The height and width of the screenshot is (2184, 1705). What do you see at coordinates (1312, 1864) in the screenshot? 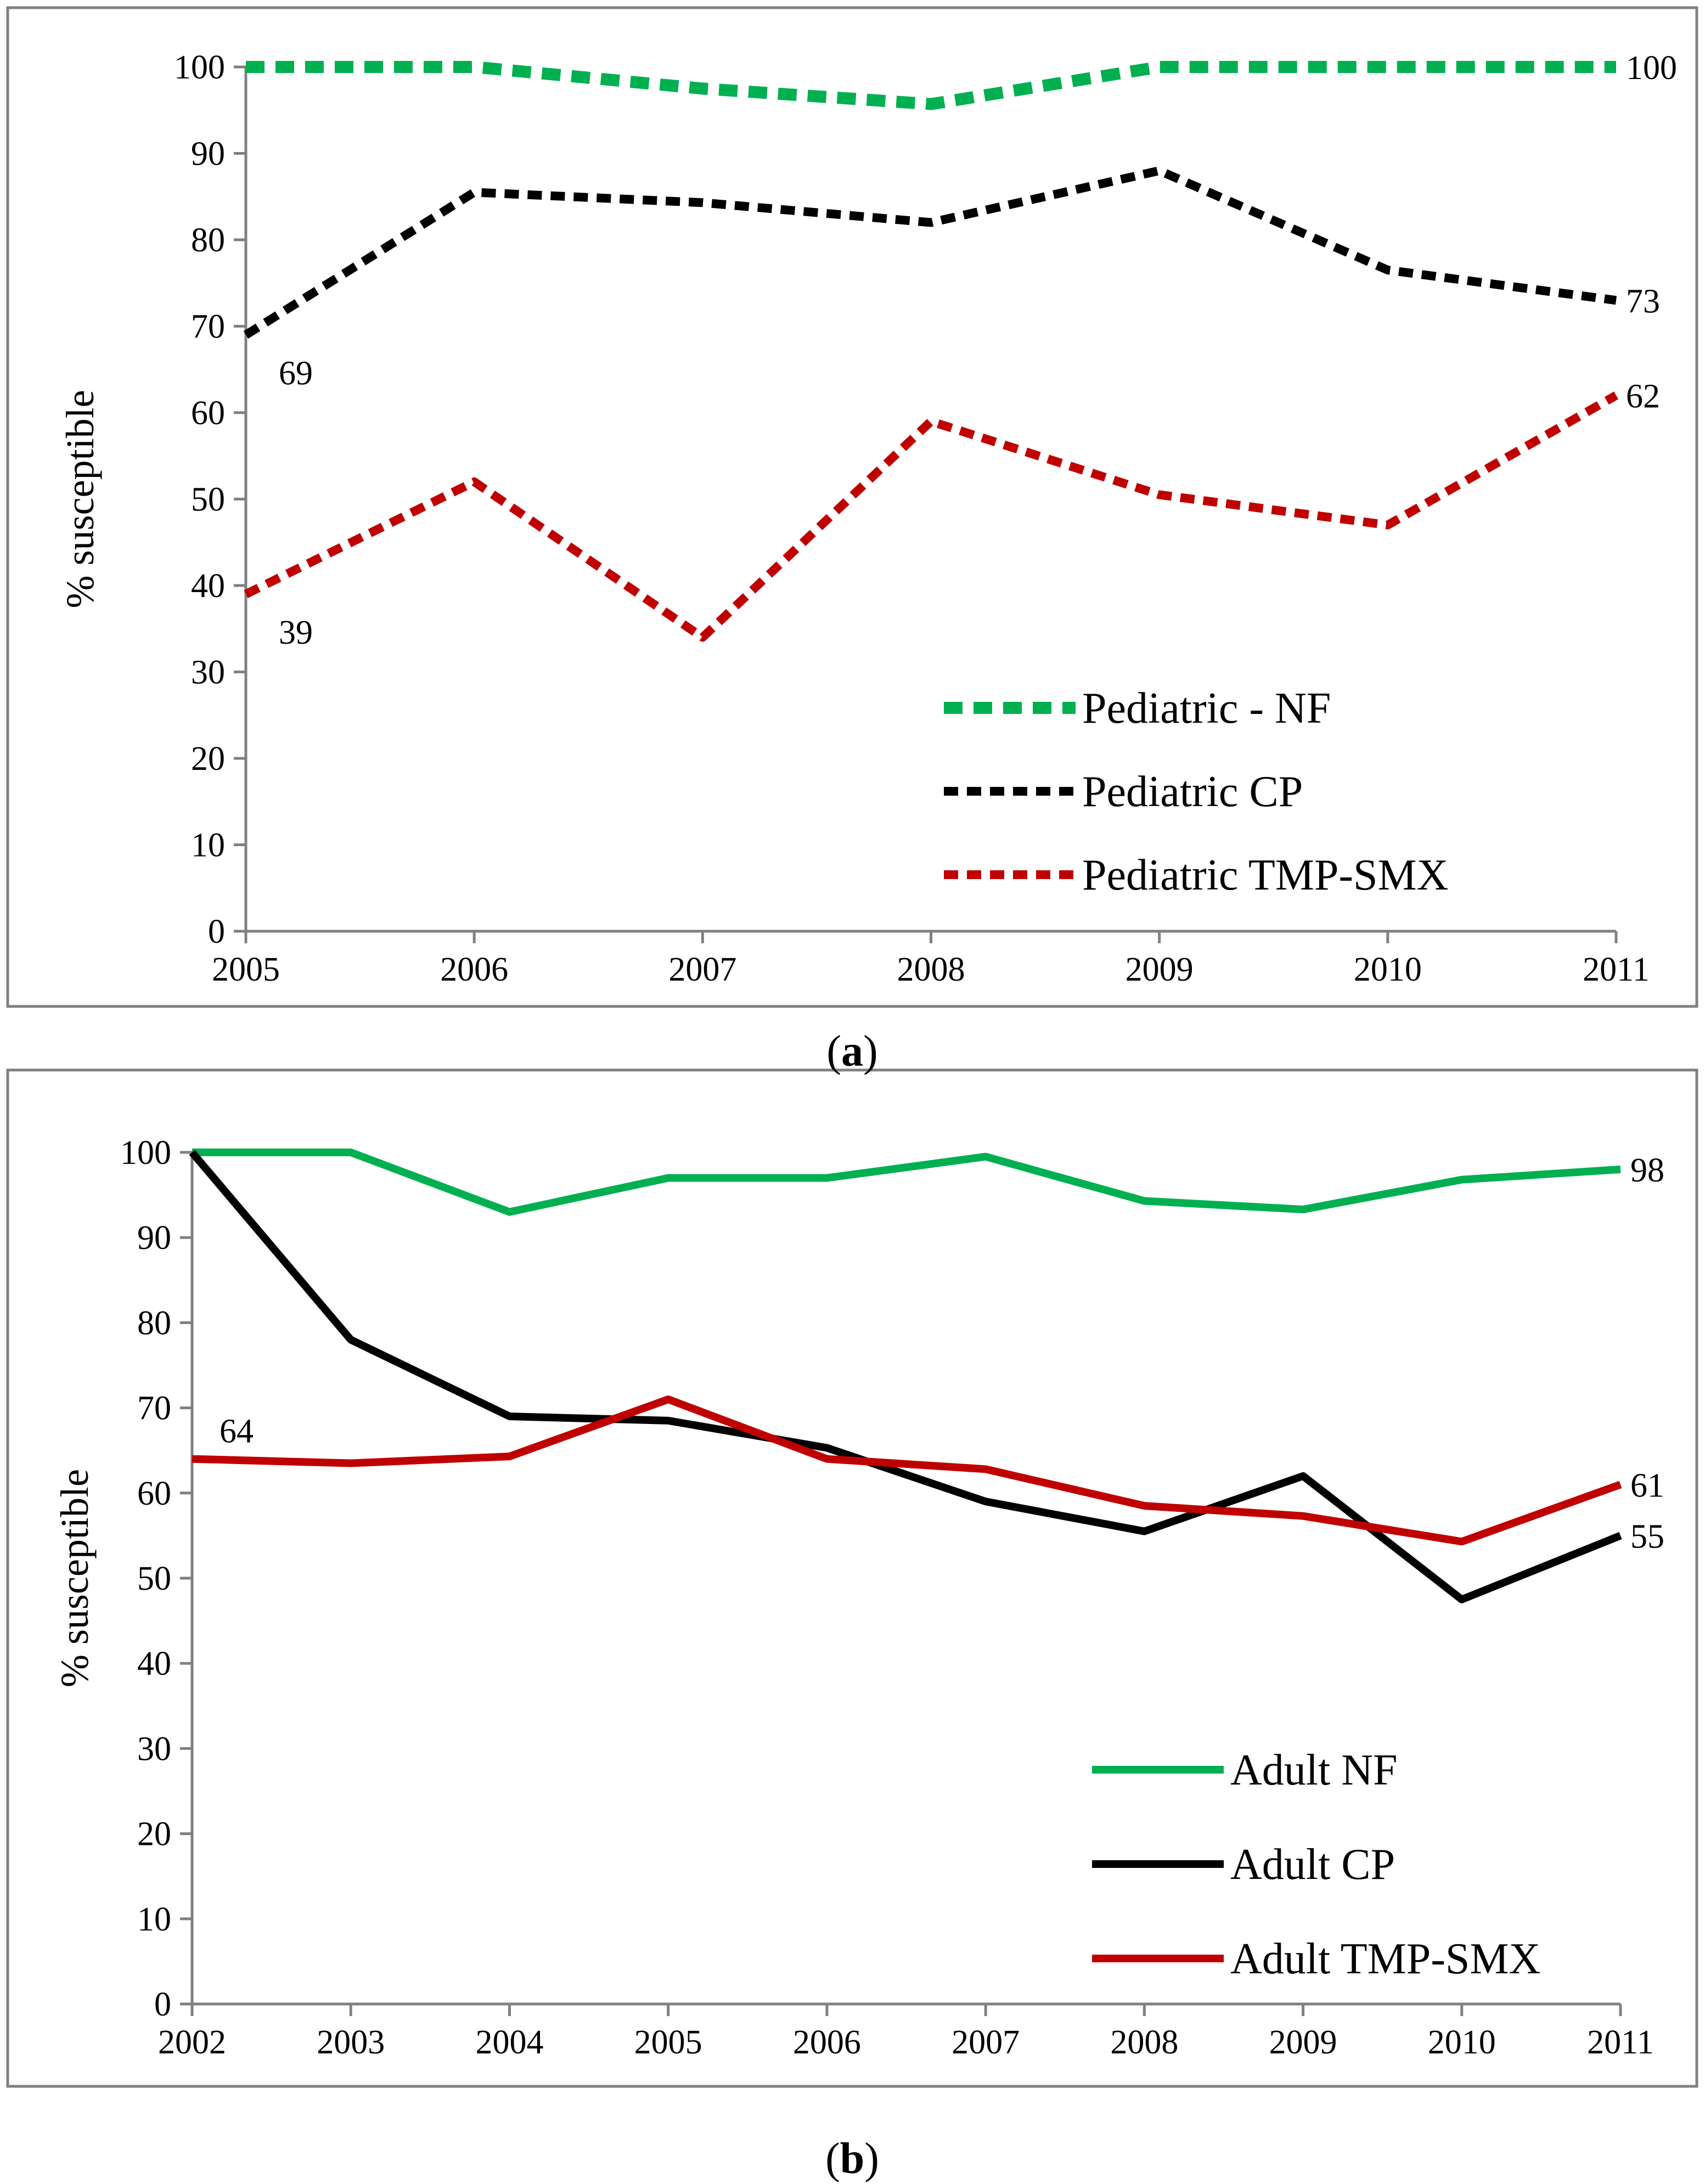
I see `legend-label: Adult CP` at bounding box center [1312, 1864].